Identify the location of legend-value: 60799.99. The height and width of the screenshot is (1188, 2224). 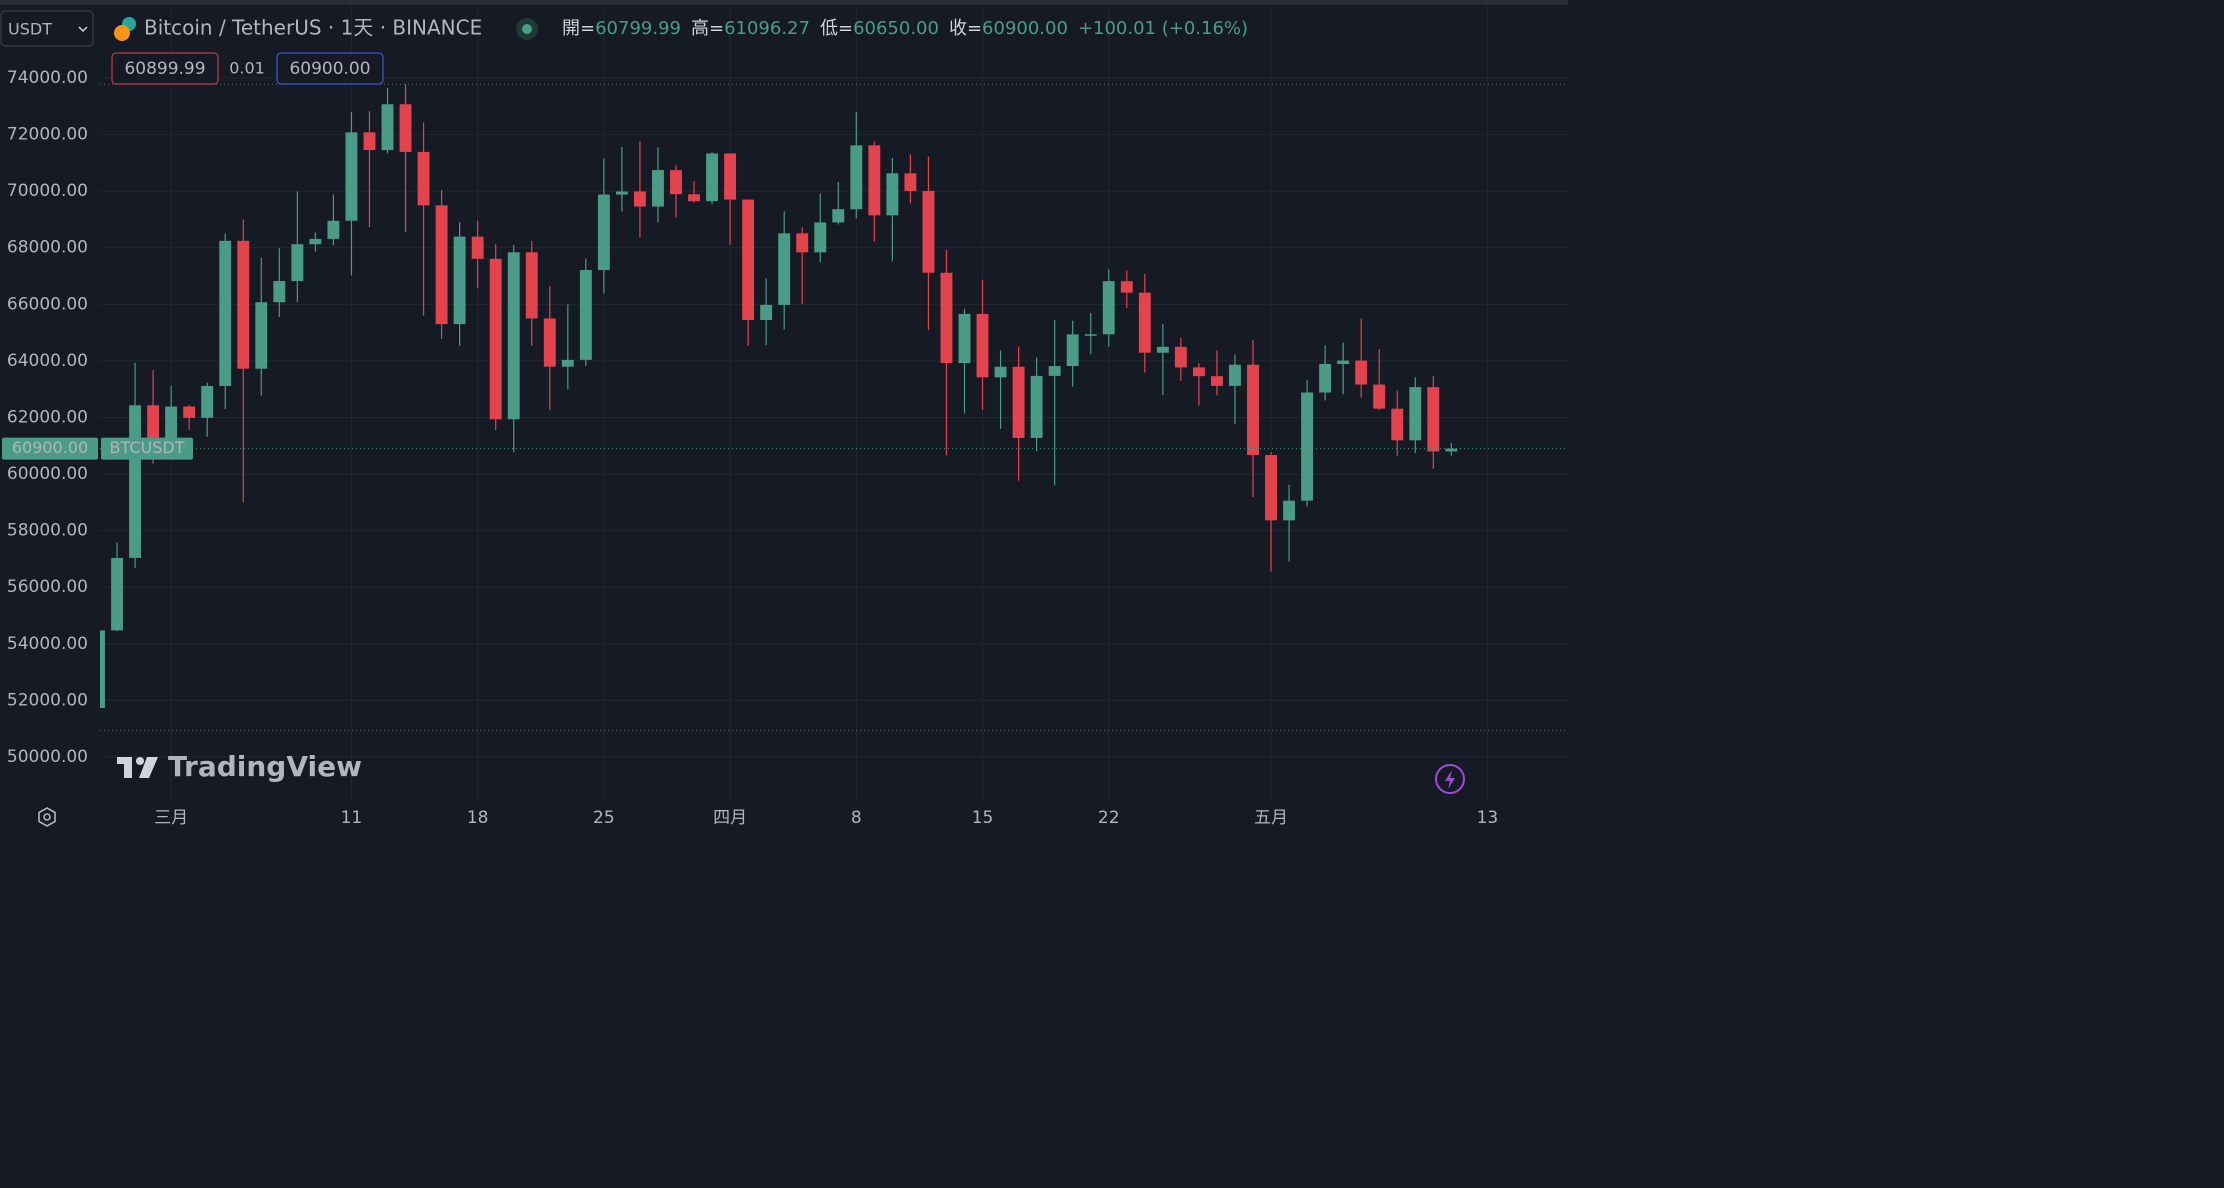
(638, 28).